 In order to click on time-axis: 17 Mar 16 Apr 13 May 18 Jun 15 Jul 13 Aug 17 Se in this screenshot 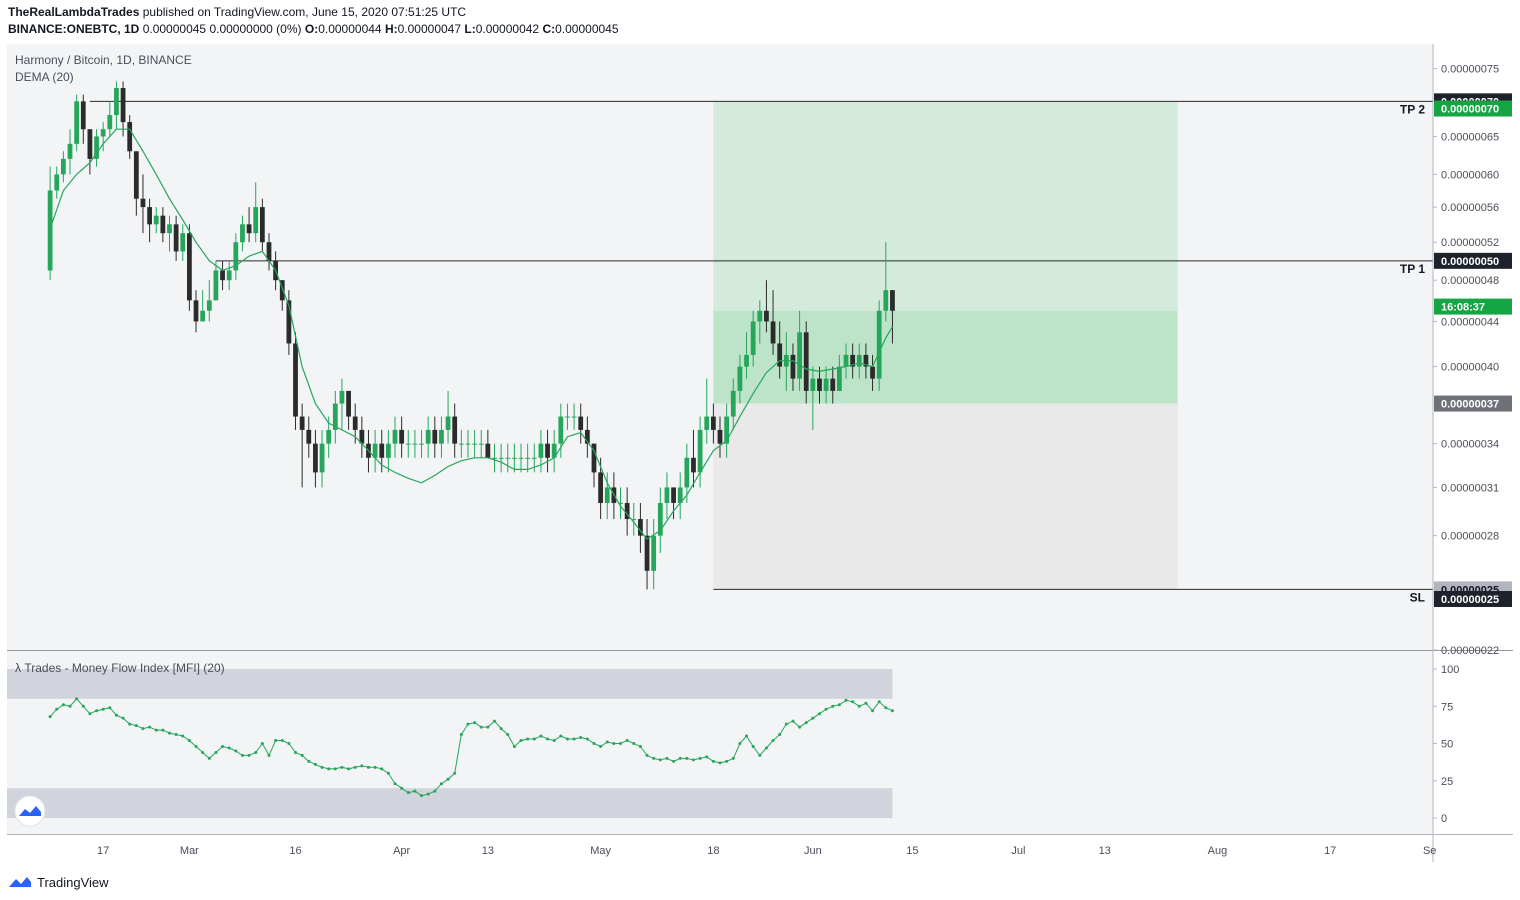, I will do `click(766, 851)`.